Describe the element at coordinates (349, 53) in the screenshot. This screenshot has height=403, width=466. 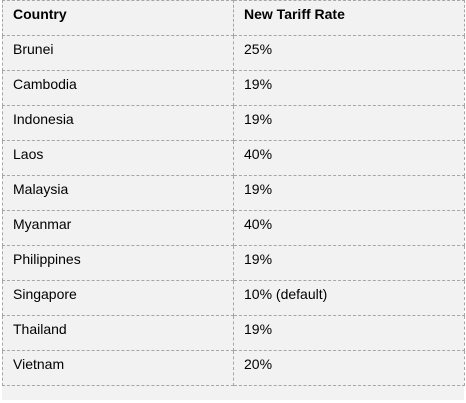
I see `rate-cell: 25%` at that location.